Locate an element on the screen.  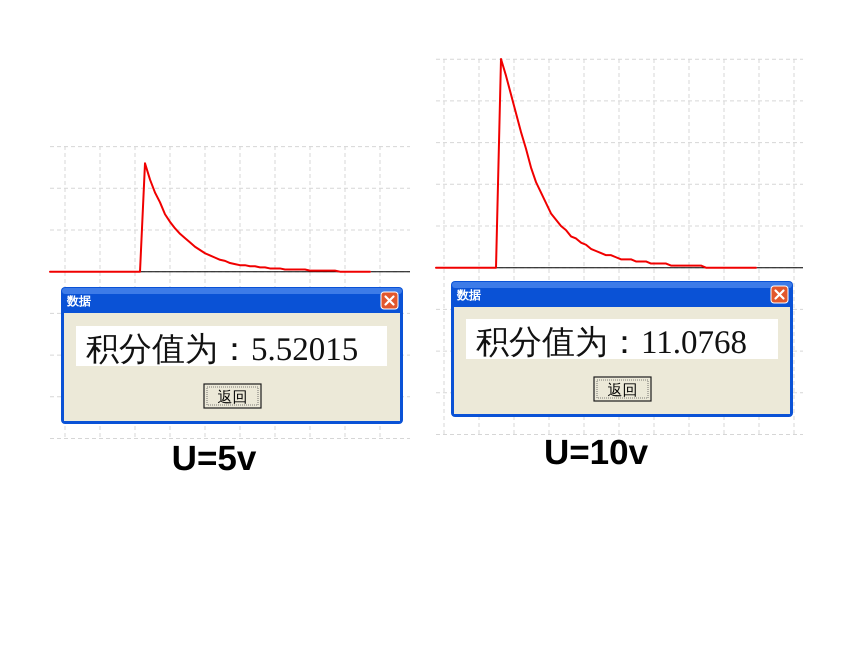
text: 积分值为：5.52015 is located at coordinates (222, 350).